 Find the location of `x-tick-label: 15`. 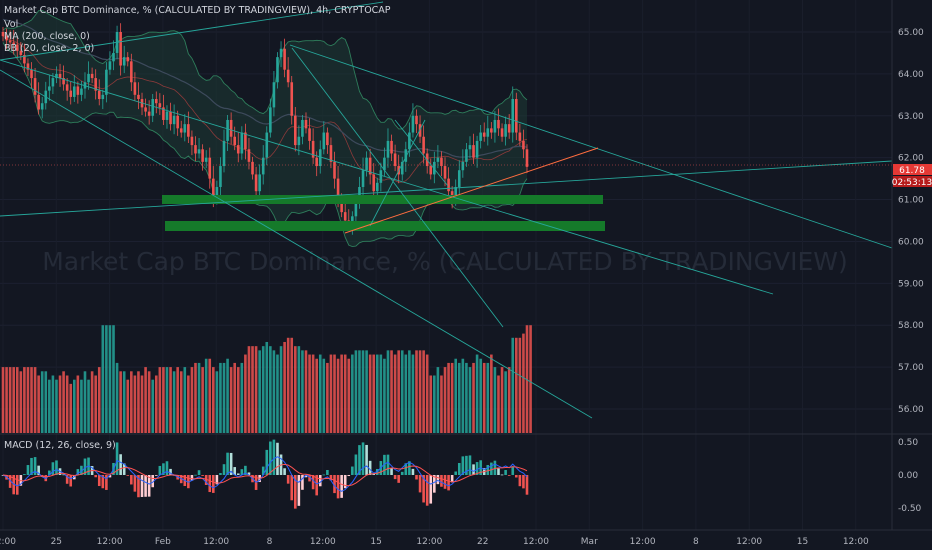

x-tick-label: 15 is located at coordinates (802, 542).